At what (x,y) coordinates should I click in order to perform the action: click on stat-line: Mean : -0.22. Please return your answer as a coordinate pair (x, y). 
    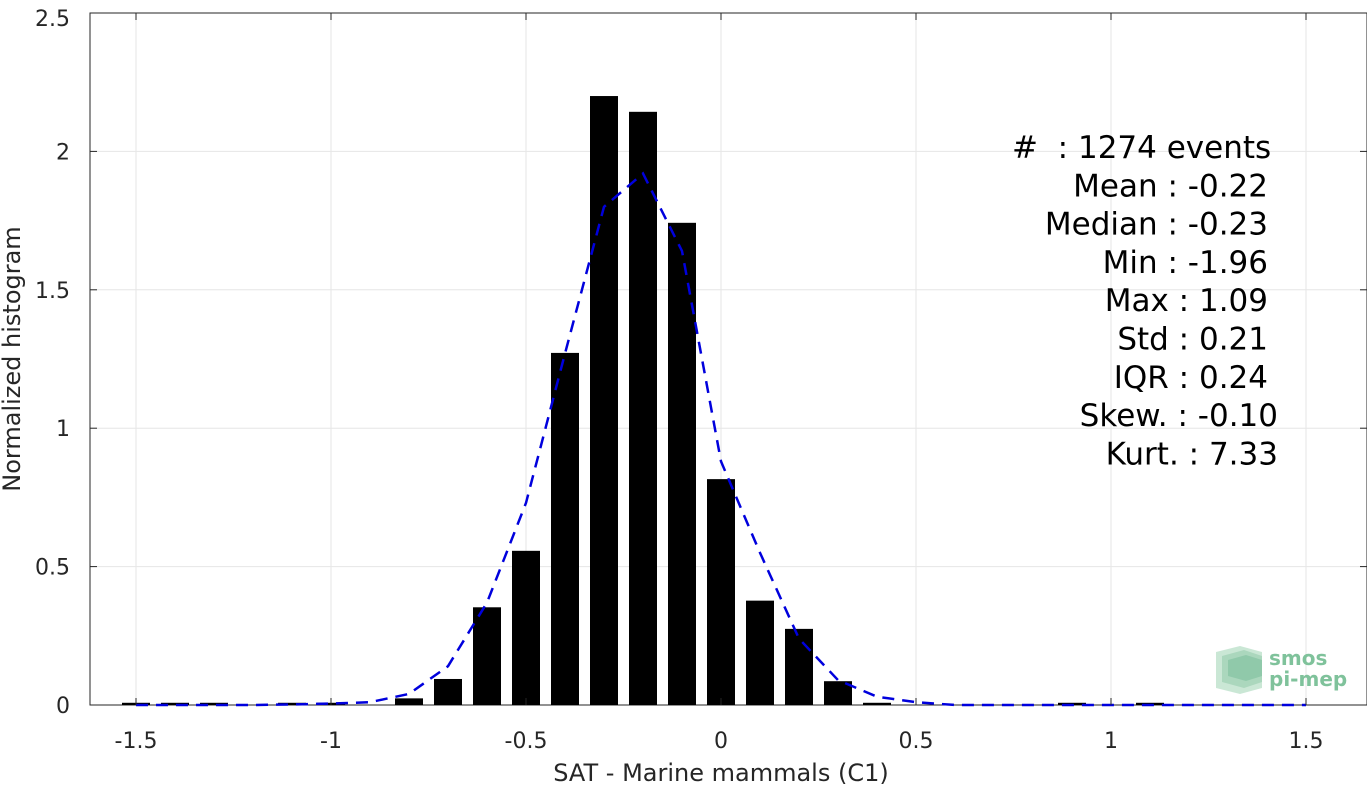
    Looking at the image, I should click on (1170, 186).